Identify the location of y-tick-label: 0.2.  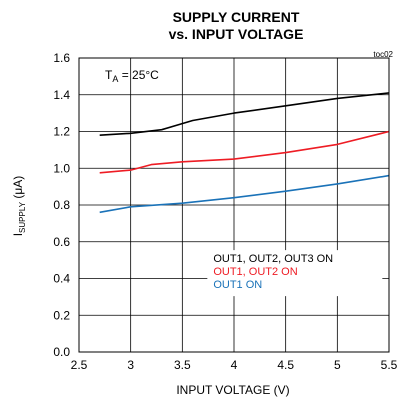
(61, 315).